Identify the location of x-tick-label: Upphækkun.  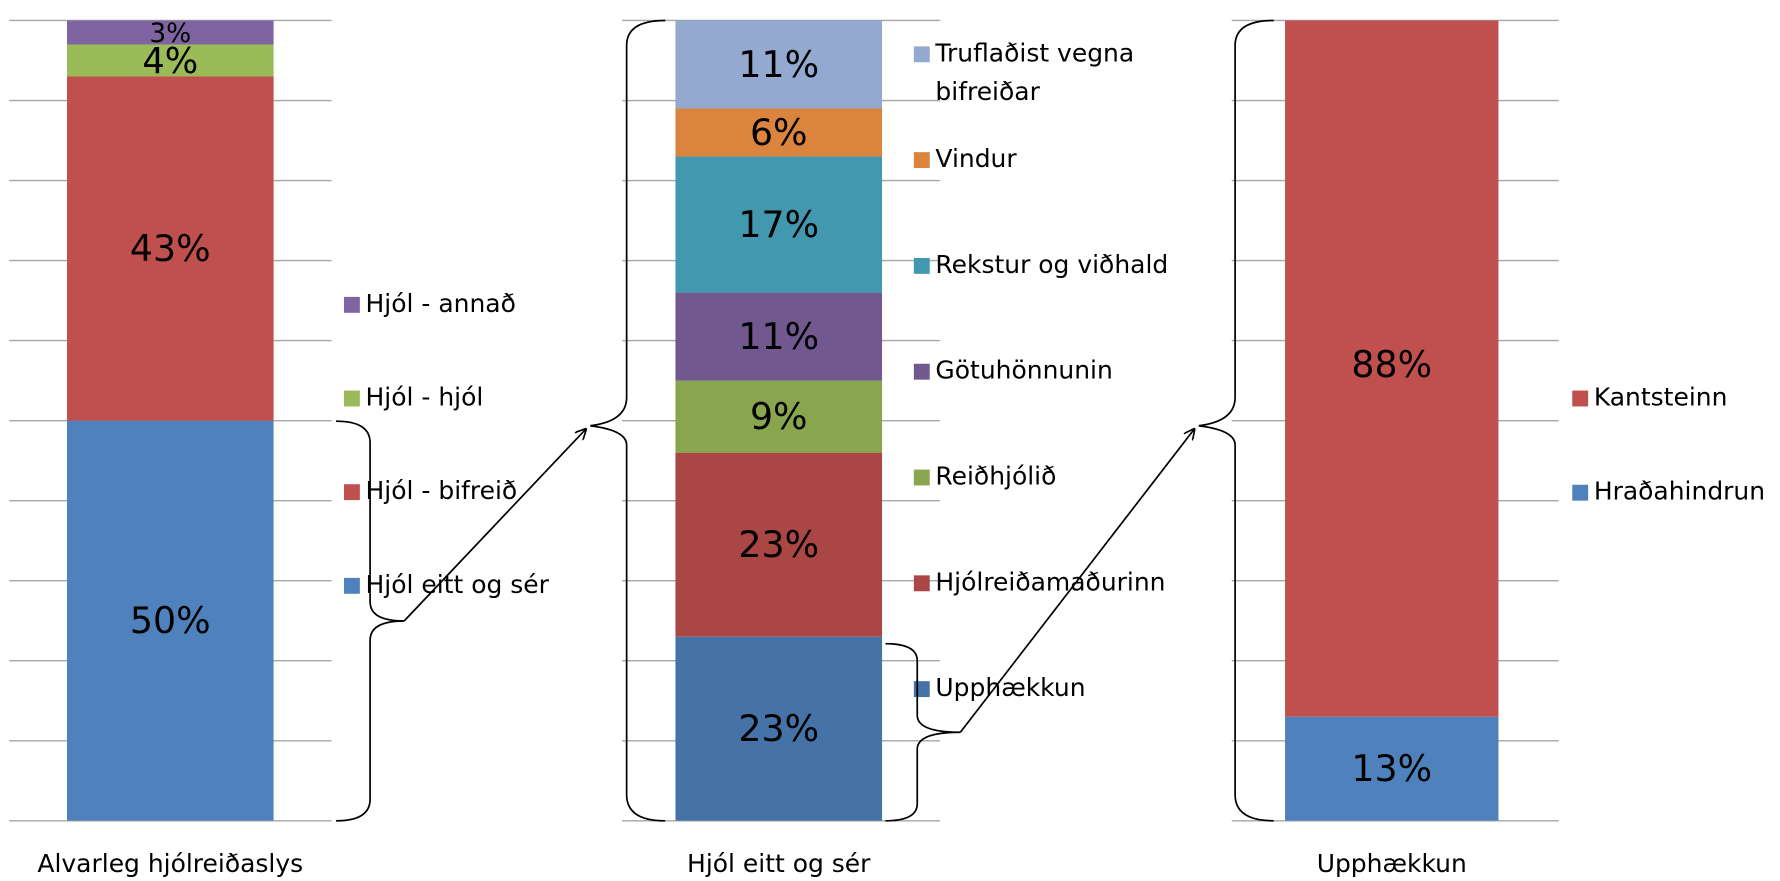
(1392, 863).